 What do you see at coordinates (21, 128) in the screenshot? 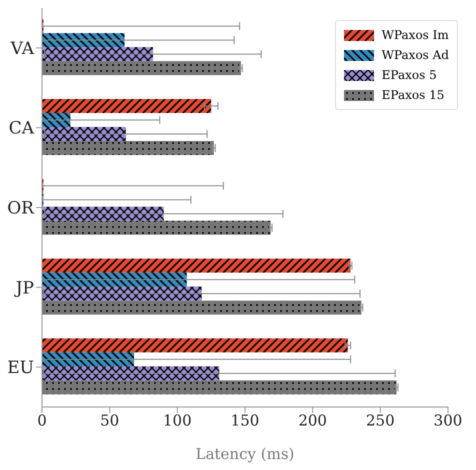
I see `y-tick-label: CA` at bounding box center [21, 128].